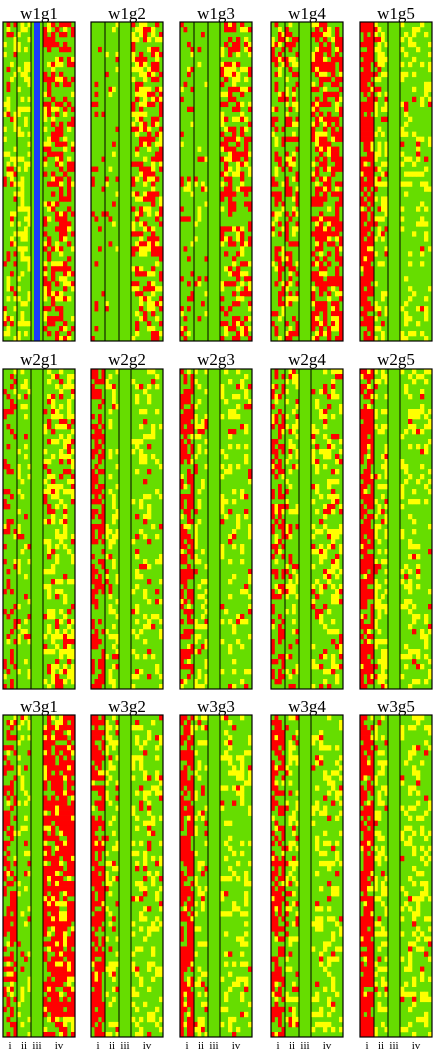 This screenshot has width=437, height=1052. Describe the element at coordinates (10, 529) in the screenshot. I see `column-i` at that location.